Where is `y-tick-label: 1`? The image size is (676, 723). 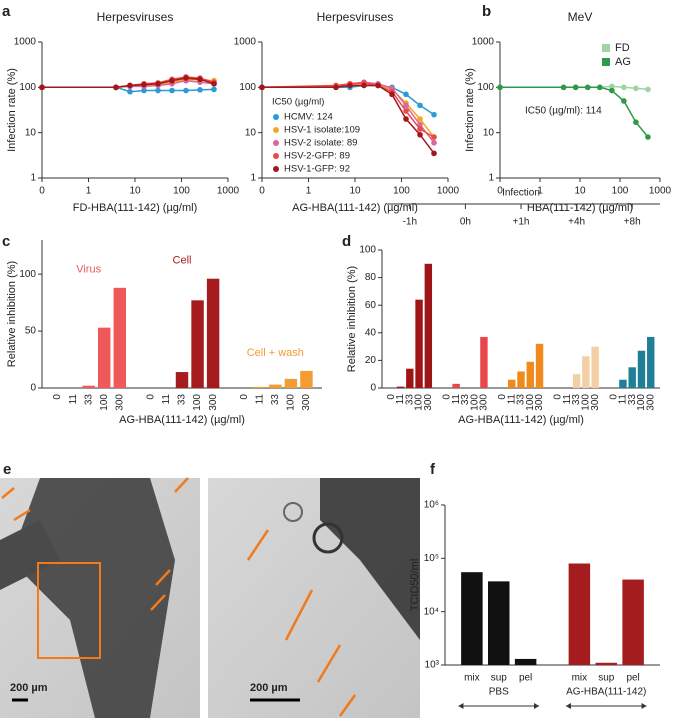 y-tick-label: 1 is located at coordinates (33, 178).